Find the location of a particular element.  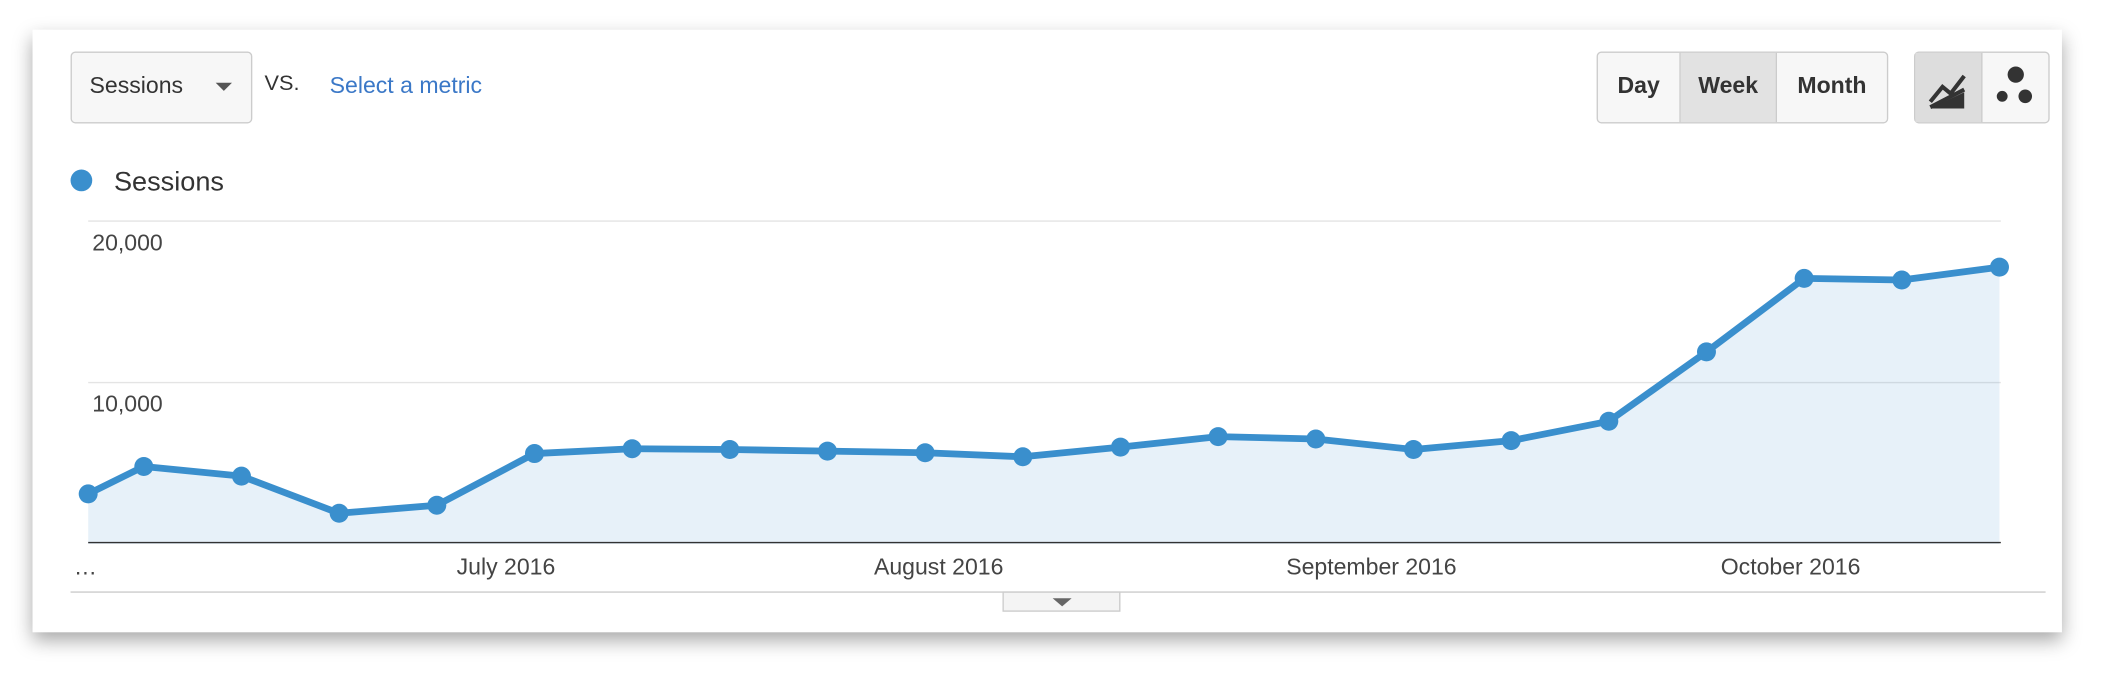

y-tick-label: 20,000 is located at coordinates (127, 242).